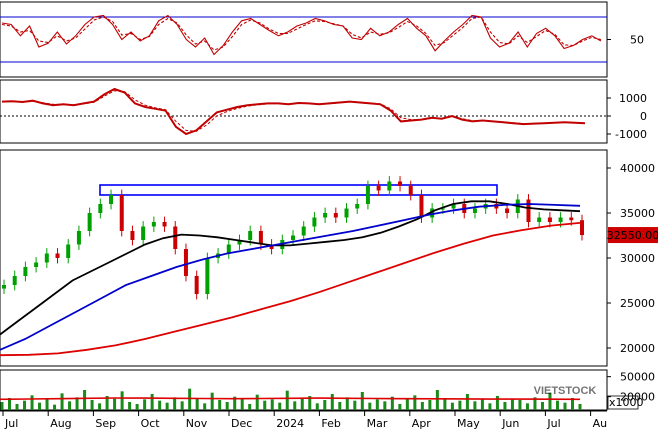 Image resolution: width=658 pixels, height=436 pixels. I want to click on volume-tick-label: 50000, so click(637, 377).